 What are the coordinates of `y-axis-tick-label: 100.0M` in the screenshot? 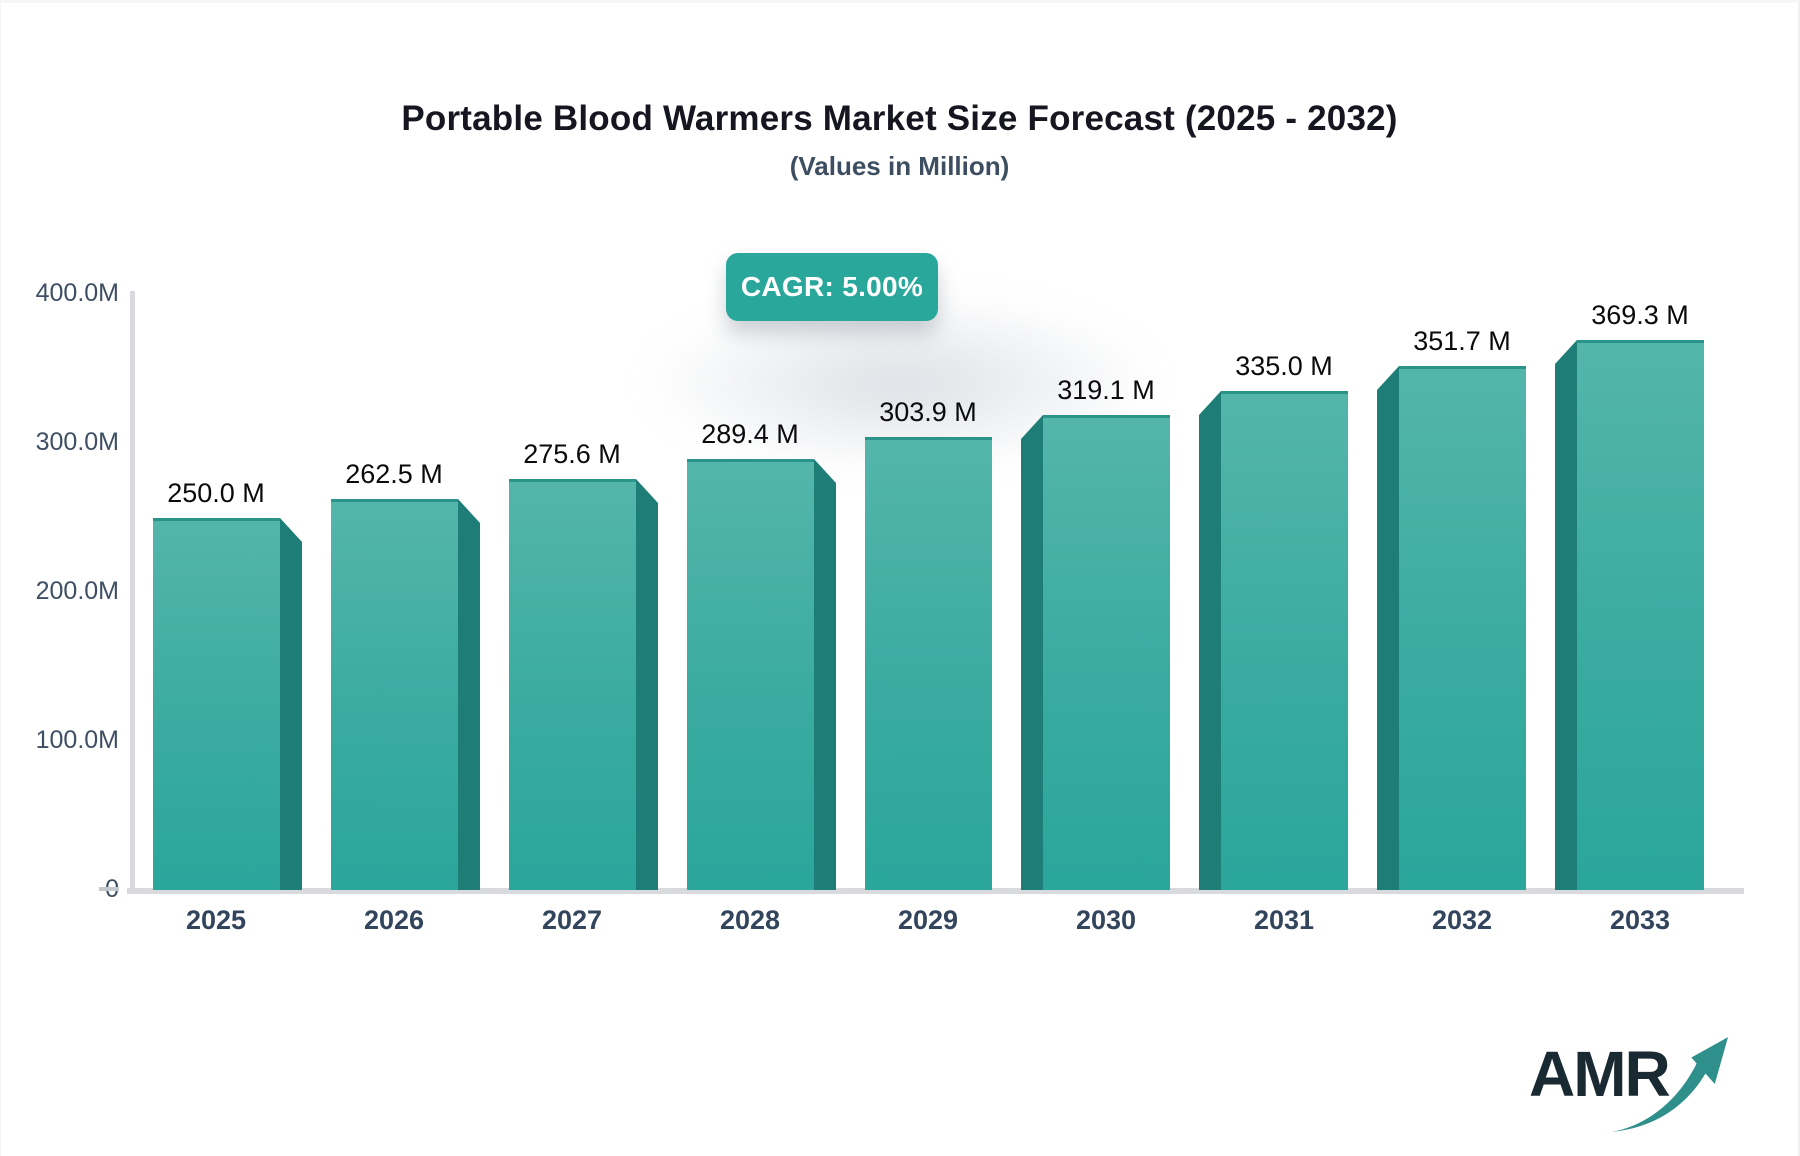 It's located at (77, 740).